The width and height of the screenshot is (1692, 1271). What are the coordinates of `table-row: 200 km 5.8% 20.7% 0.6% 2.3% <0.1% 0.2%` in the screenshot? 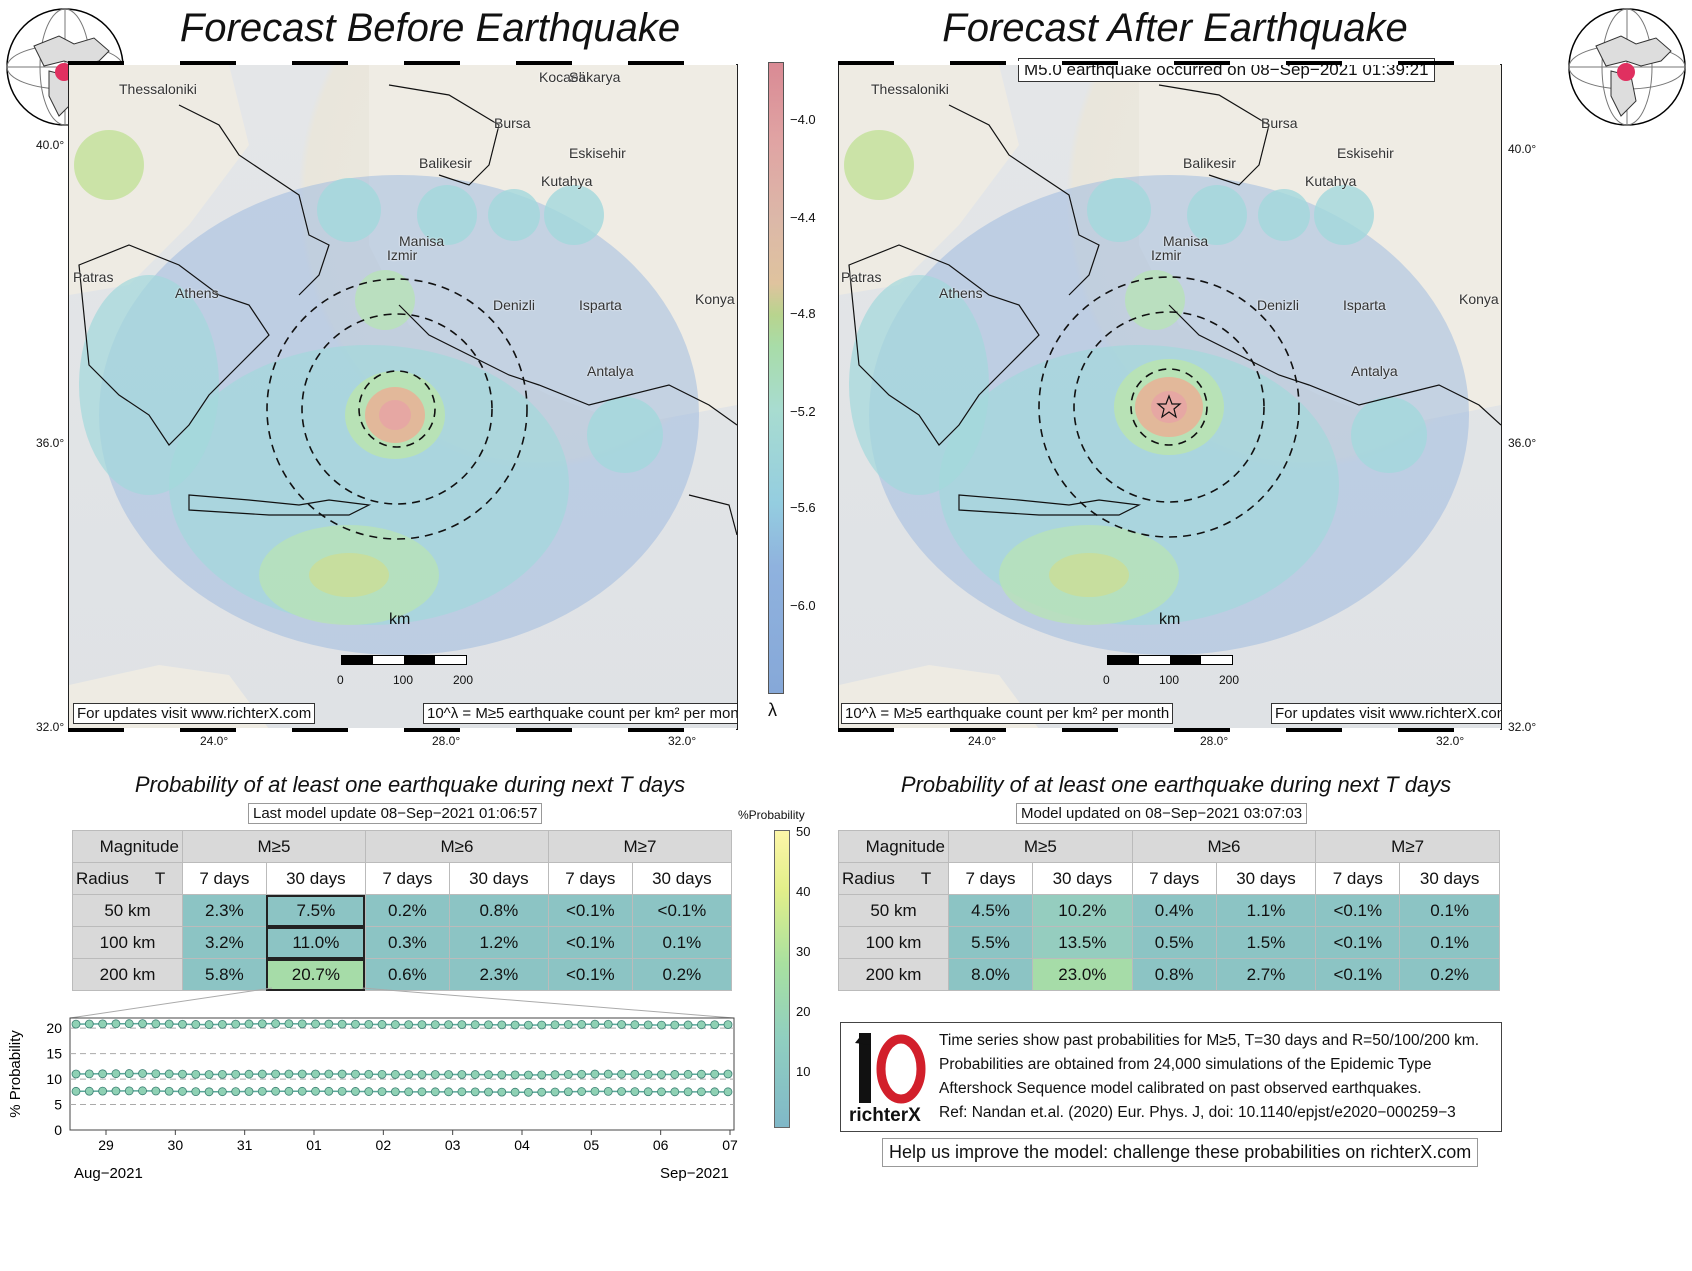 It's located at (402, 974).